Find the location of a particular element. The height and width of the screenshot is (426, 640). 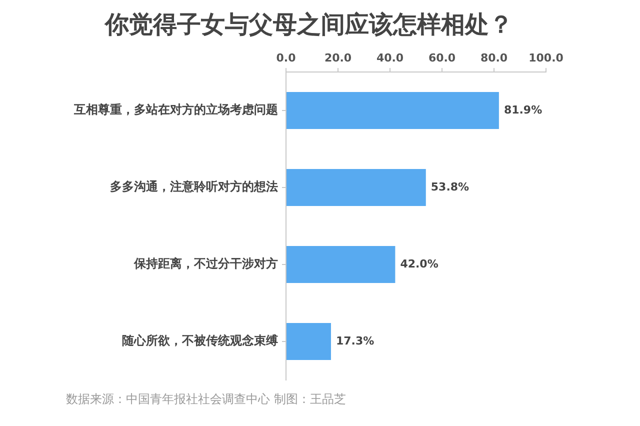

data-label: 53.8% is located at coordinates (450, 187).